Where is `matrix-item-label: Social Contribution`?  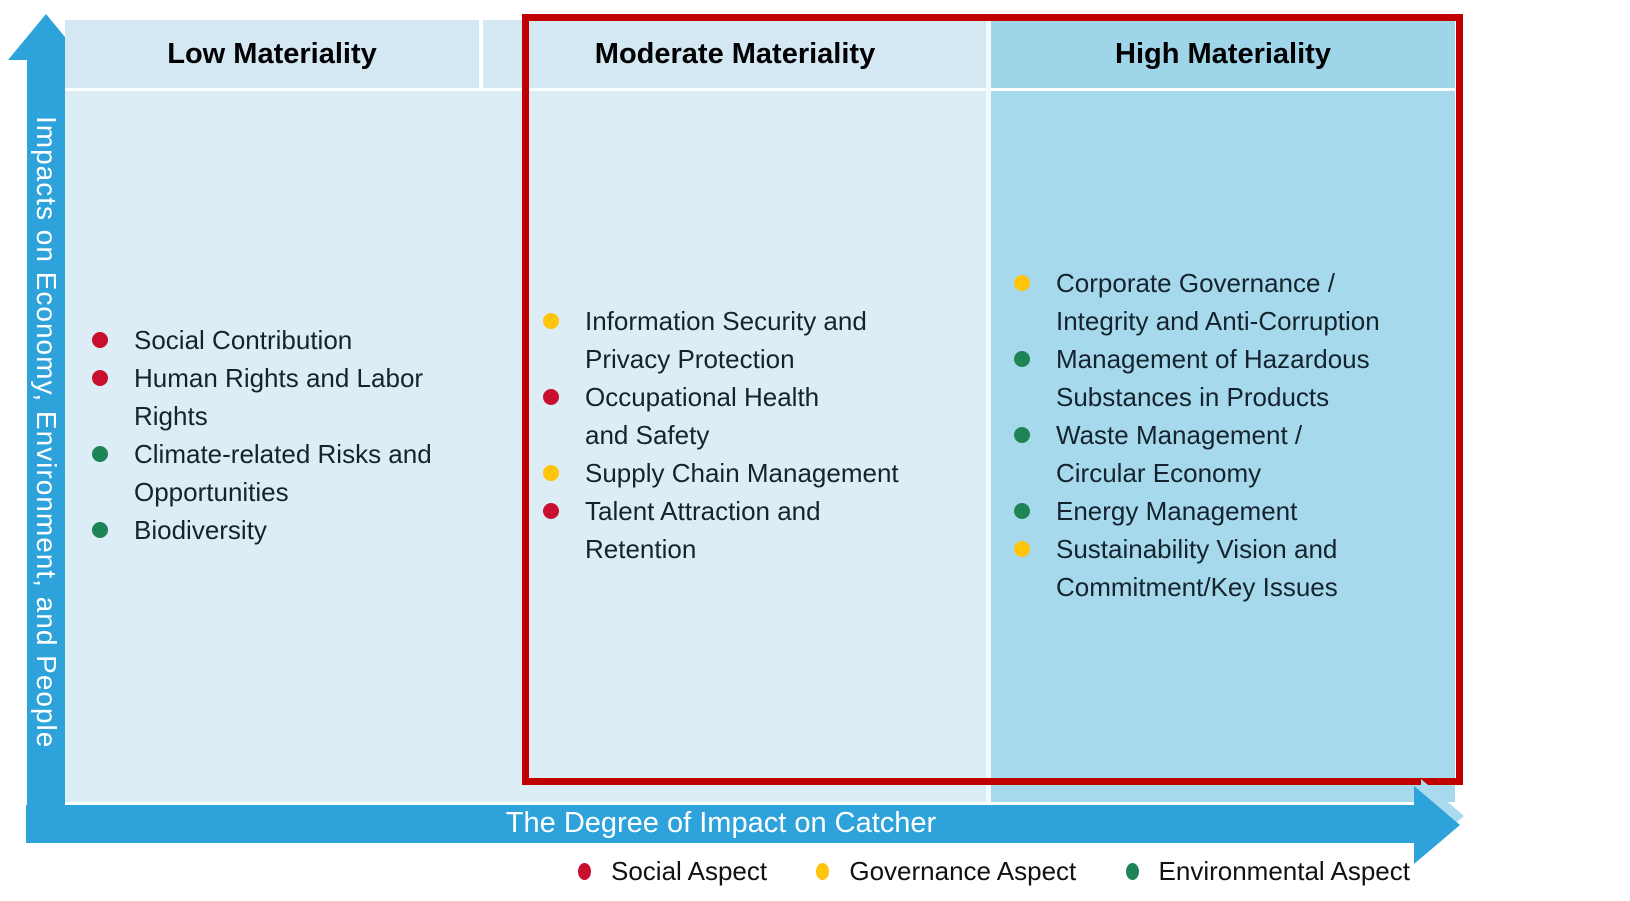
matrix-item-label: Social Contribution is located at coordinates (243, 340).